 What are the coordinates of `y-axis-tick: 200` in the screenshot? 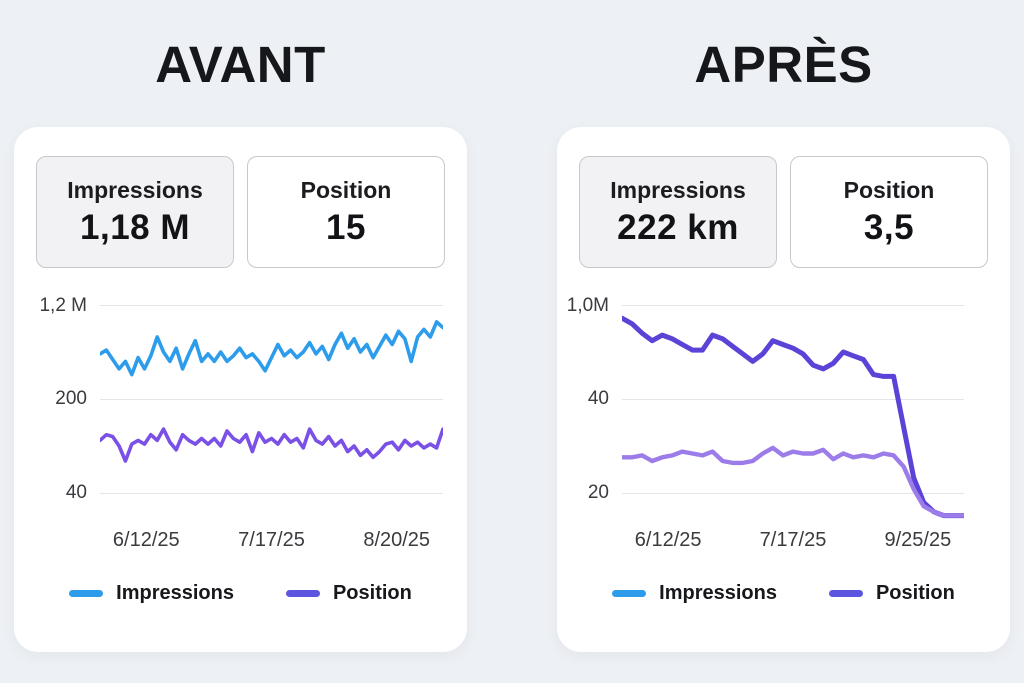 It's located at (71, 398).